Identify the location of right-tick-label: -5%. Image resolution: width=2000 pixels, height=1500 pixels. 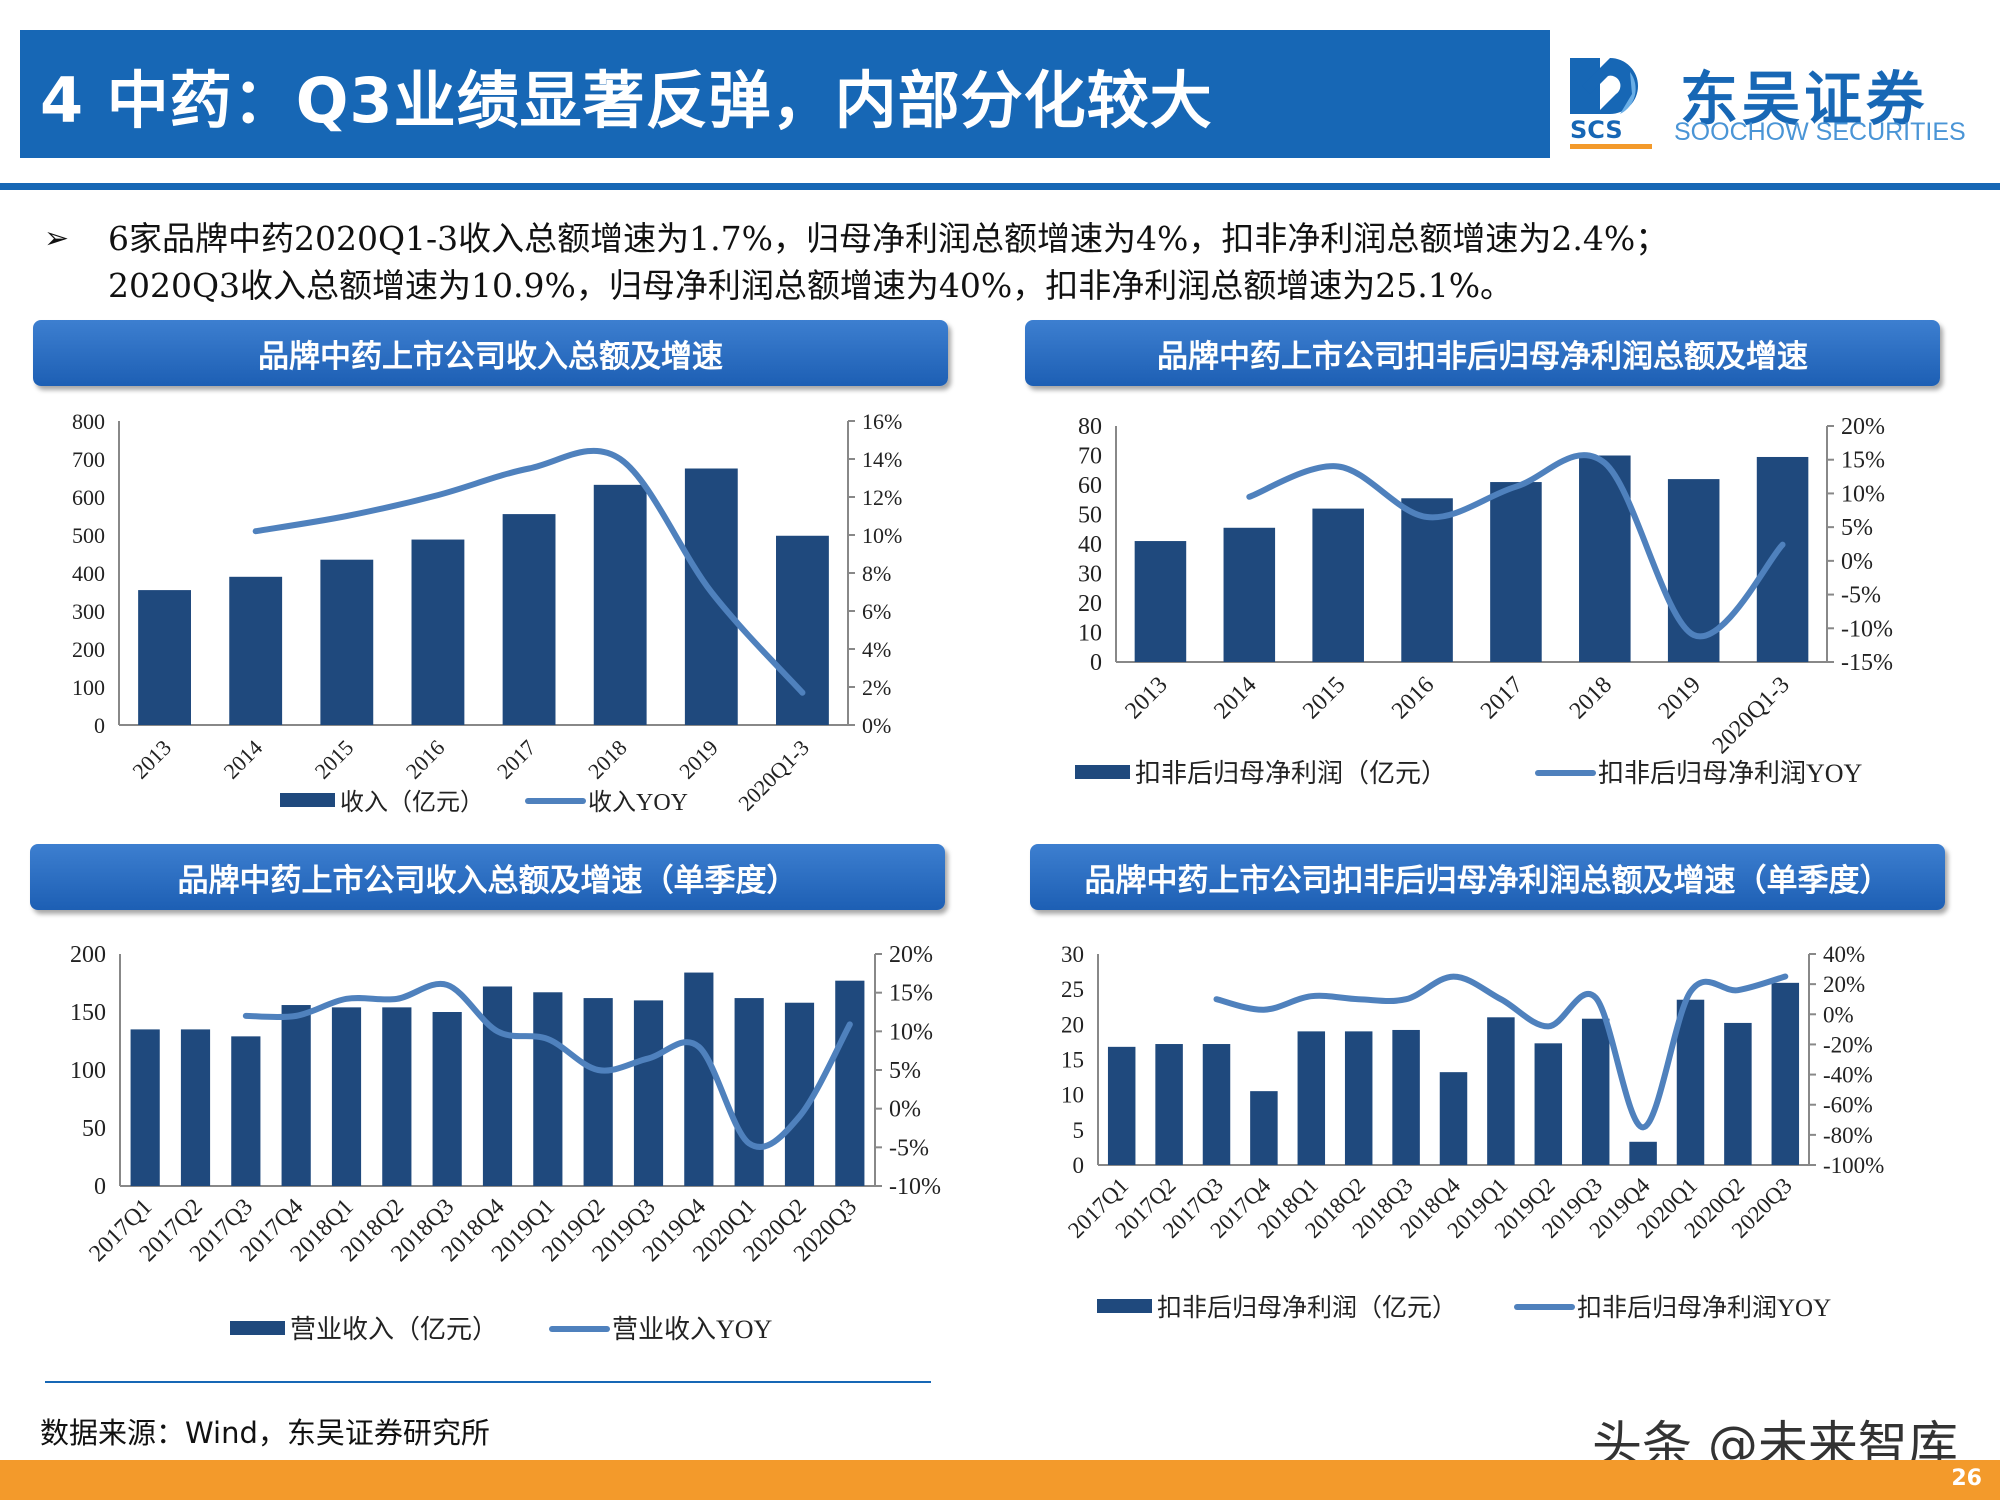
(909, 1148).